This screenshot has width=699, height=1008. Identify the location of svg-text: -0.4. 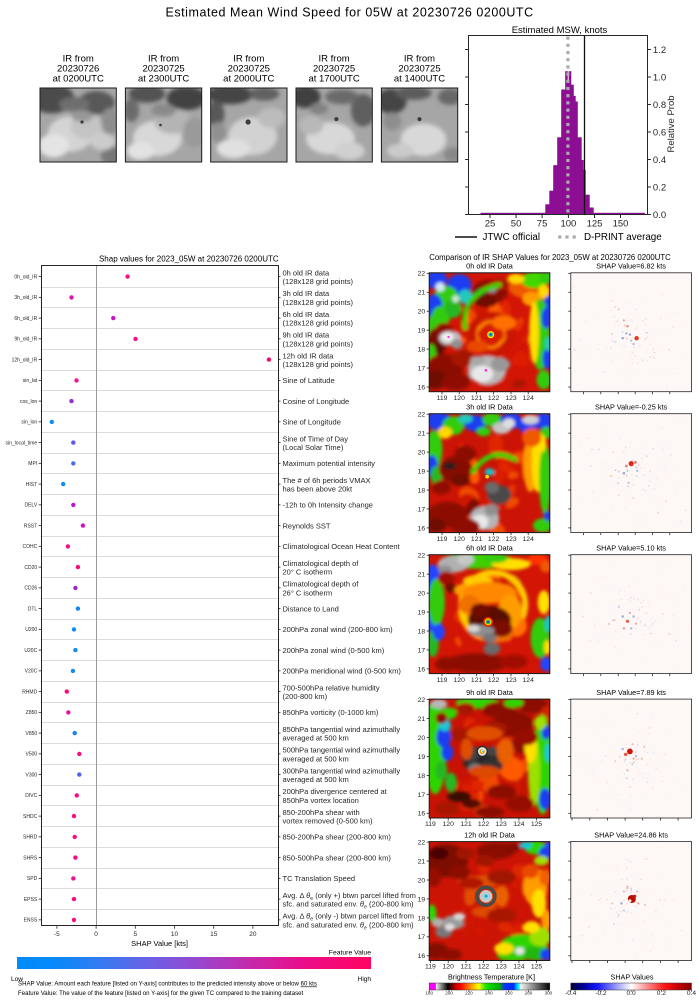
(571, 993).